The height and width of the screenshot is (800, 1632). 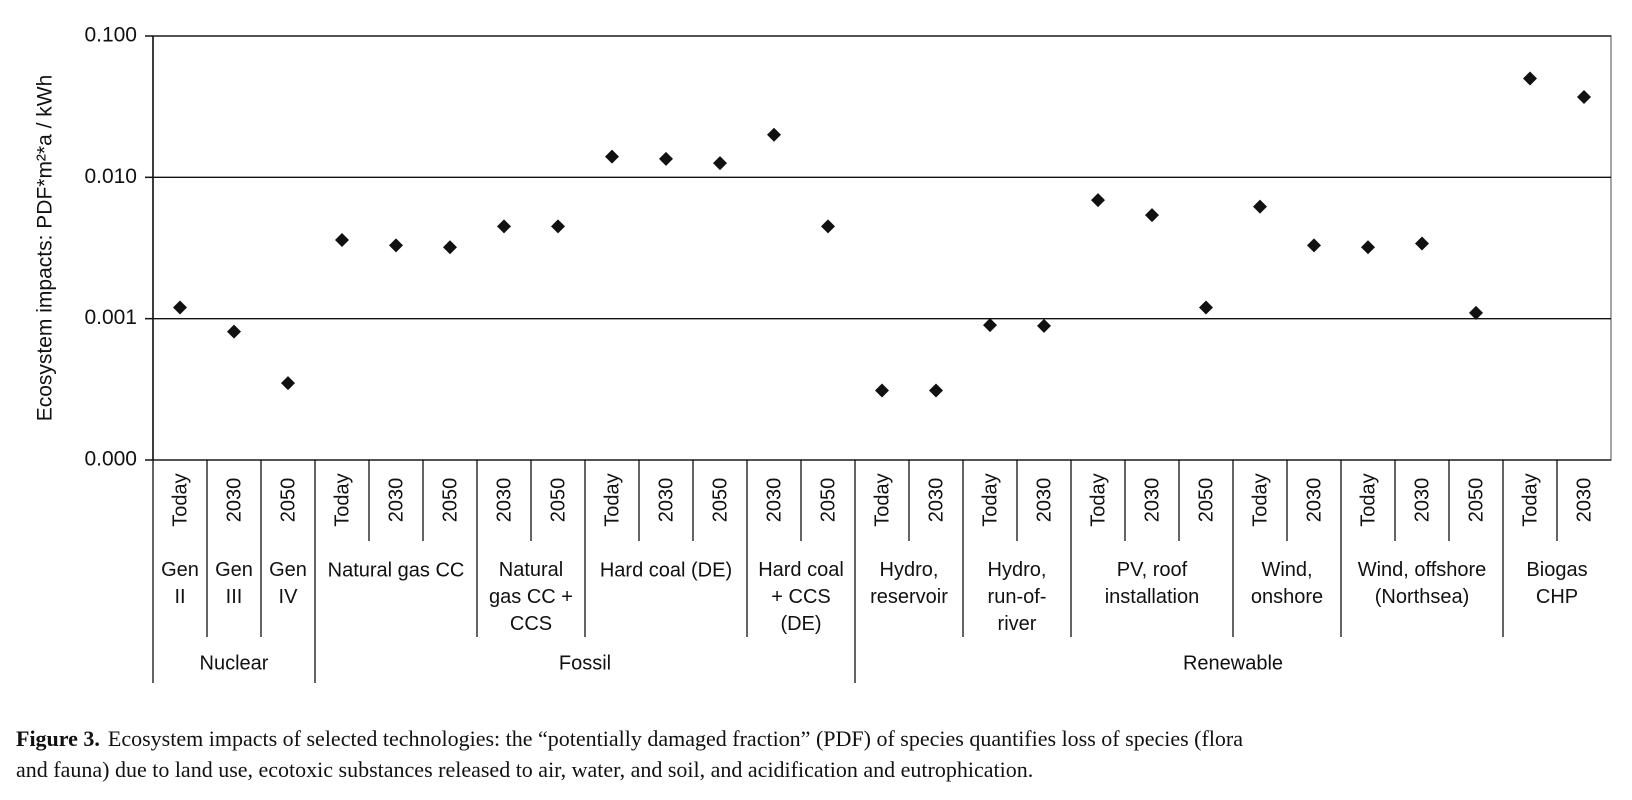 I want to click on subgroup-label: Hydro, run-of-river, so click(x=1017, y=597).